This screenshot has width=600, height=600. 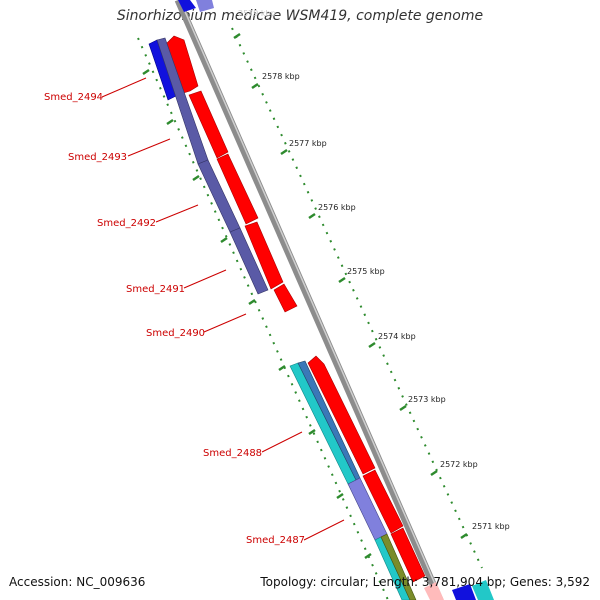 What do you see at coordinates (77, 582) in the screenshot?
I see `accession-text: Accession: NC_009636` at bounding box center [77, 582].